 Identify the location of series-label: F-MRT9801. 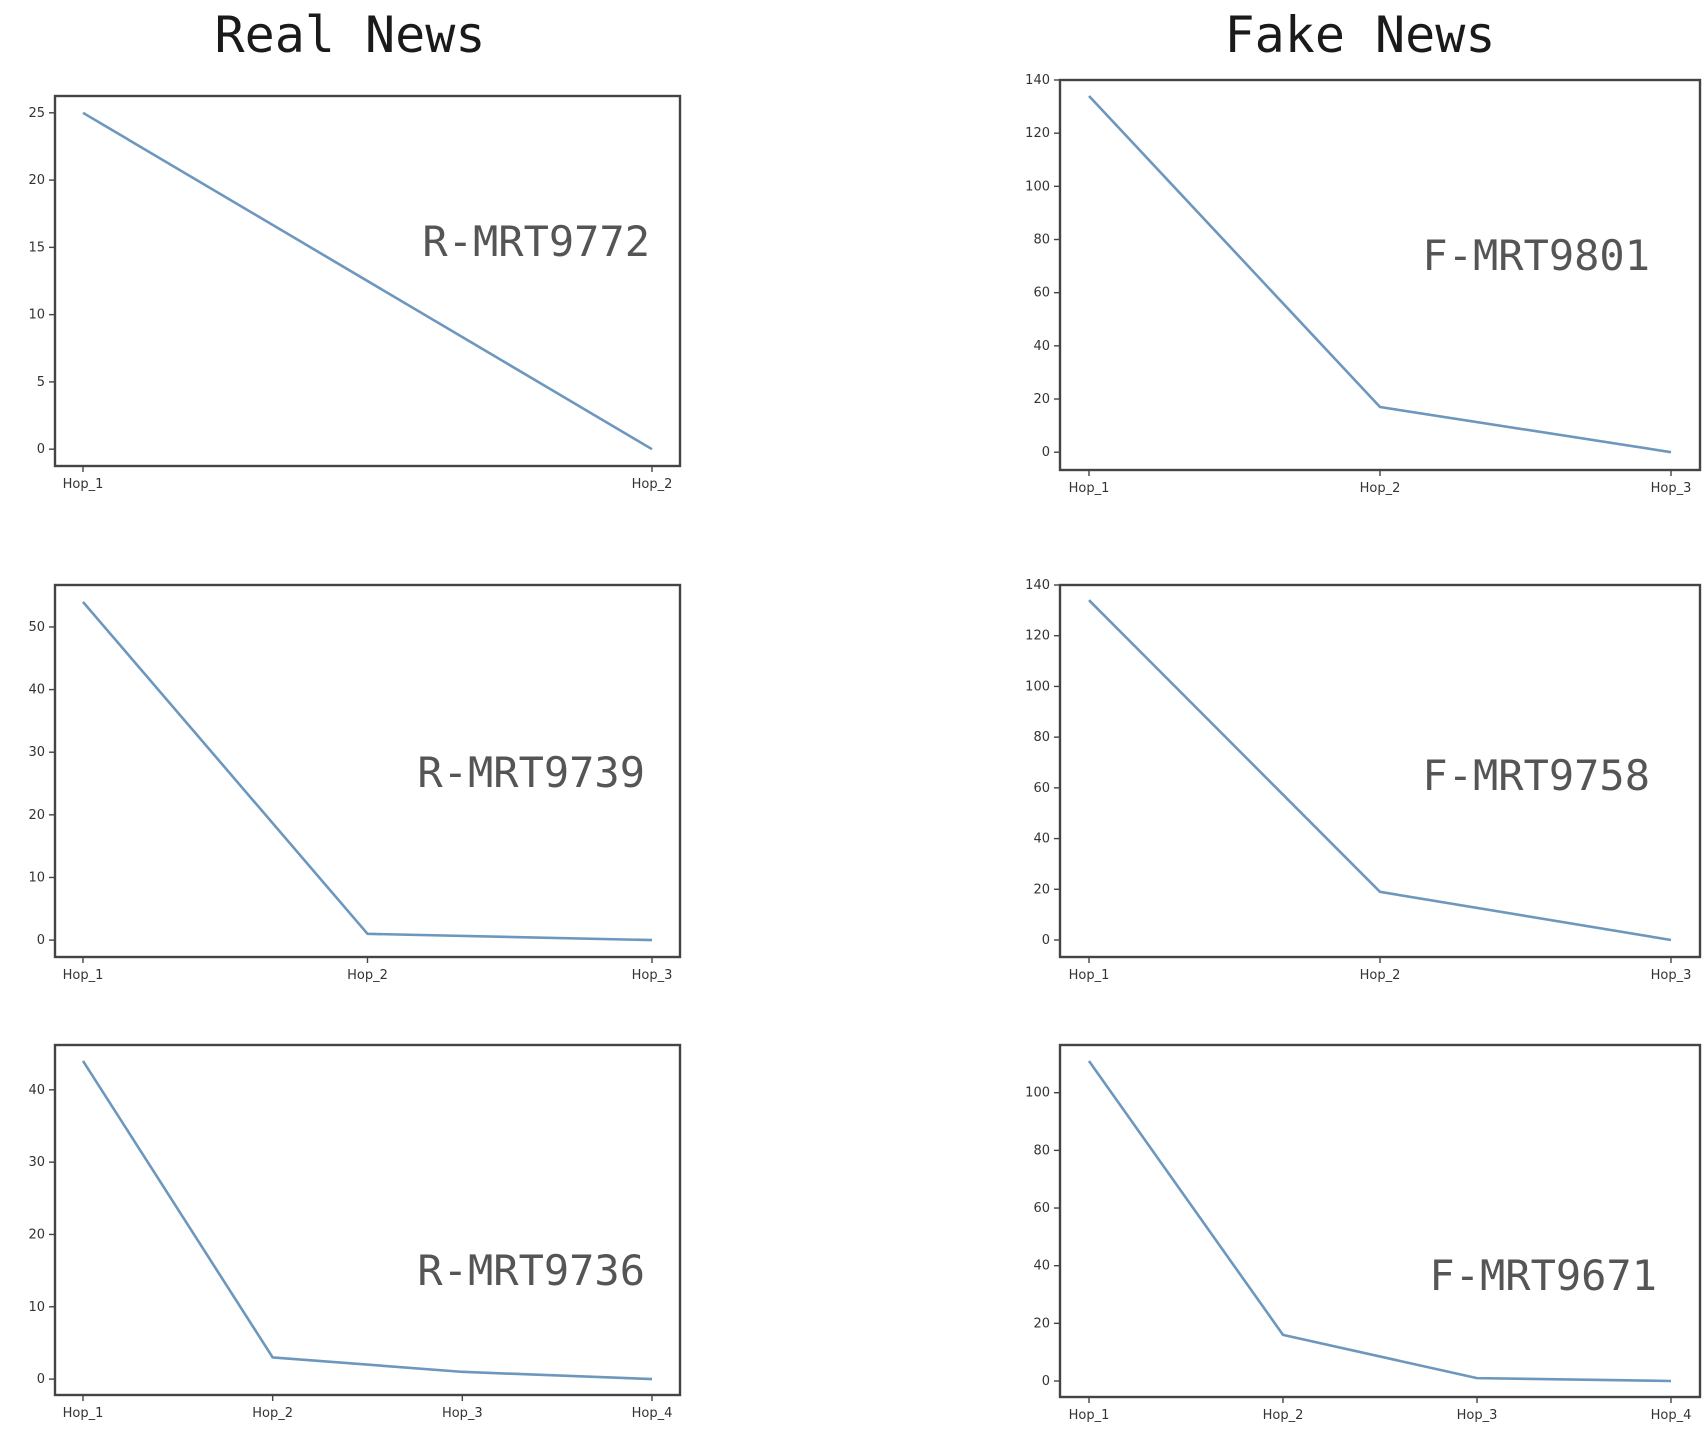
(1536, 255).